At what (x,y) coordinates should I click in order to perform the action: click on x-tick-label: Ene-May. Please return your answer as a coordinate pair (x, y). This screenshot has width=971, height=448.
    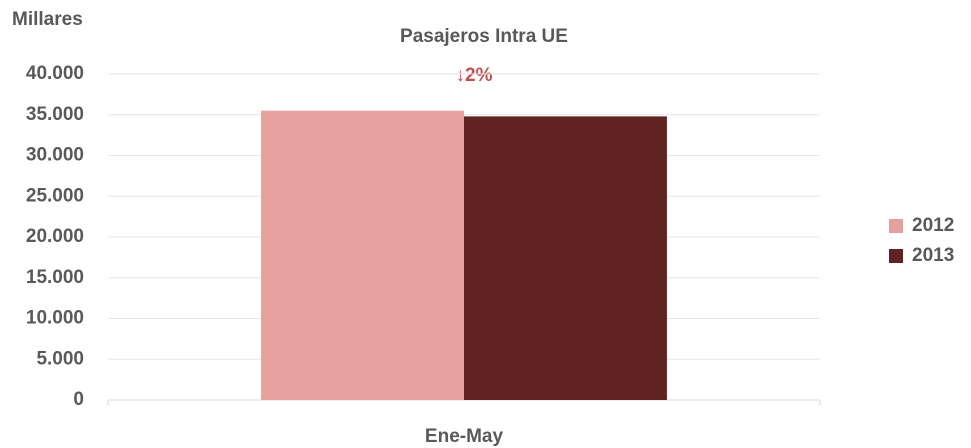
    Looking at the image, I should click on (464, 436).